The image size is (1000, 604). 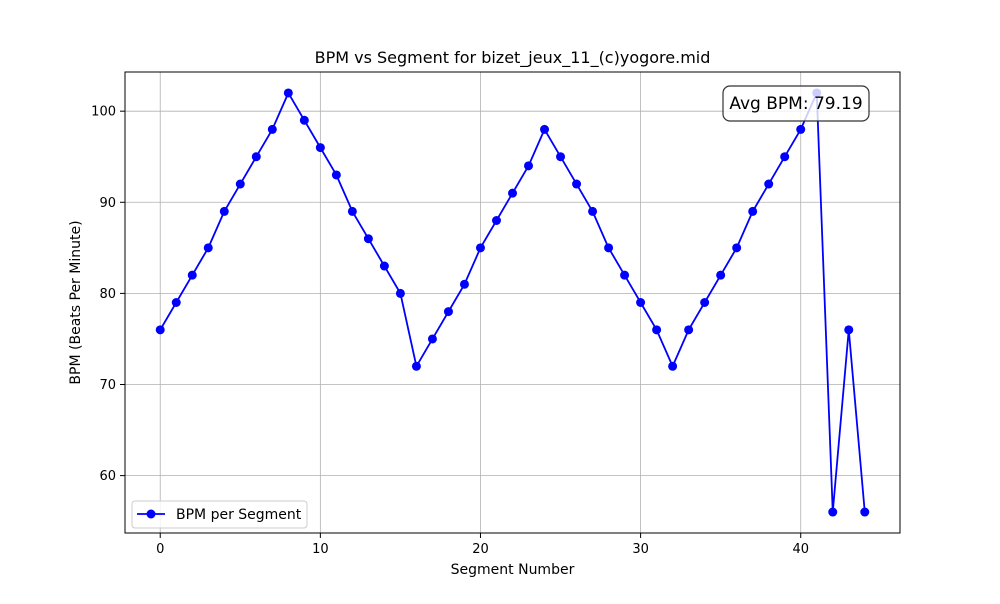 I want to click on x-tick-label: 10, so click(x=320, y=549).